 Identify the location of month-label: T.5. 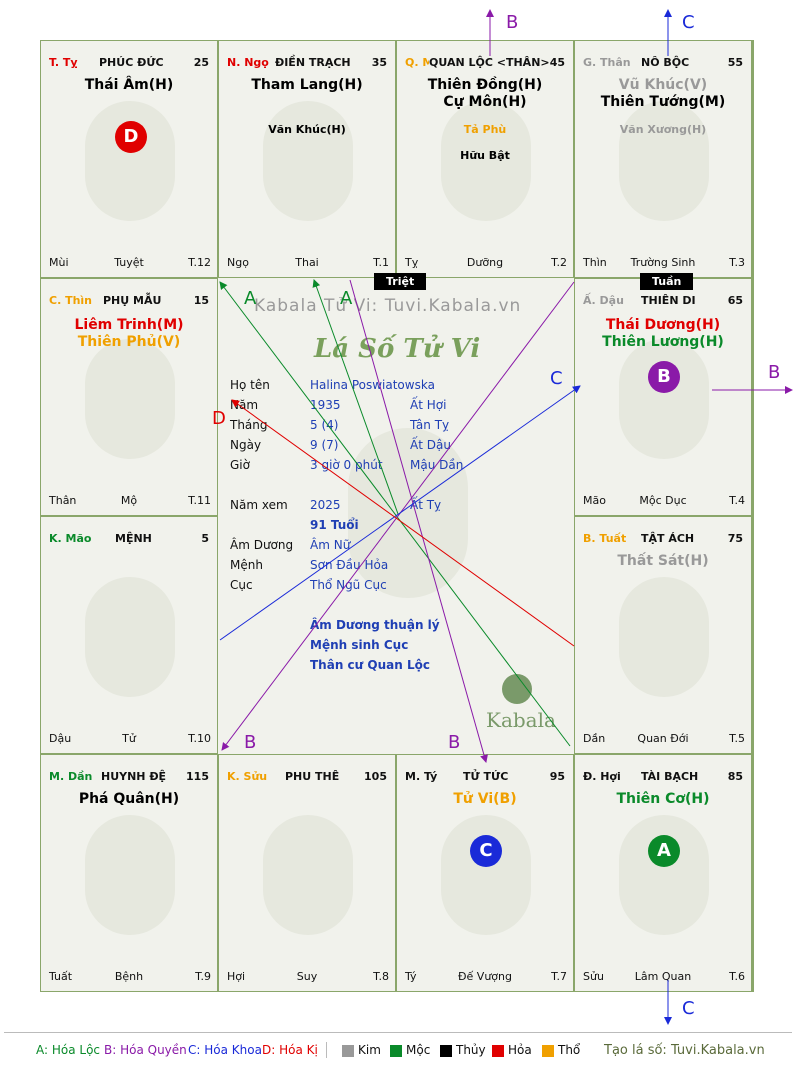
(737, 738).